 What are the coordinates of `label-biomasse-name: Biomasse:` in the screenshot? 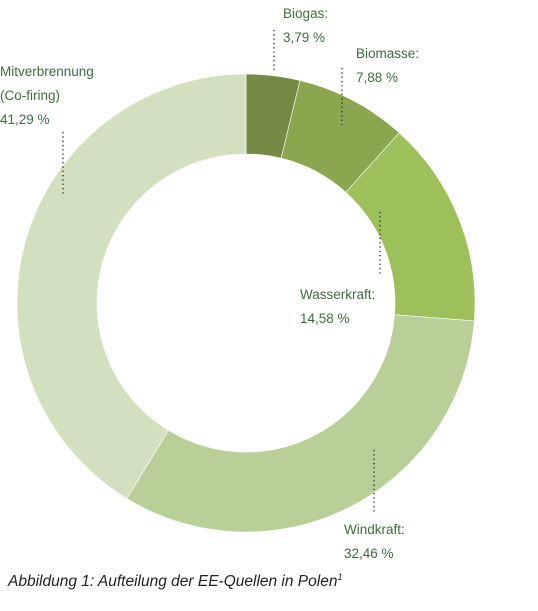 It's located at (388, 53).